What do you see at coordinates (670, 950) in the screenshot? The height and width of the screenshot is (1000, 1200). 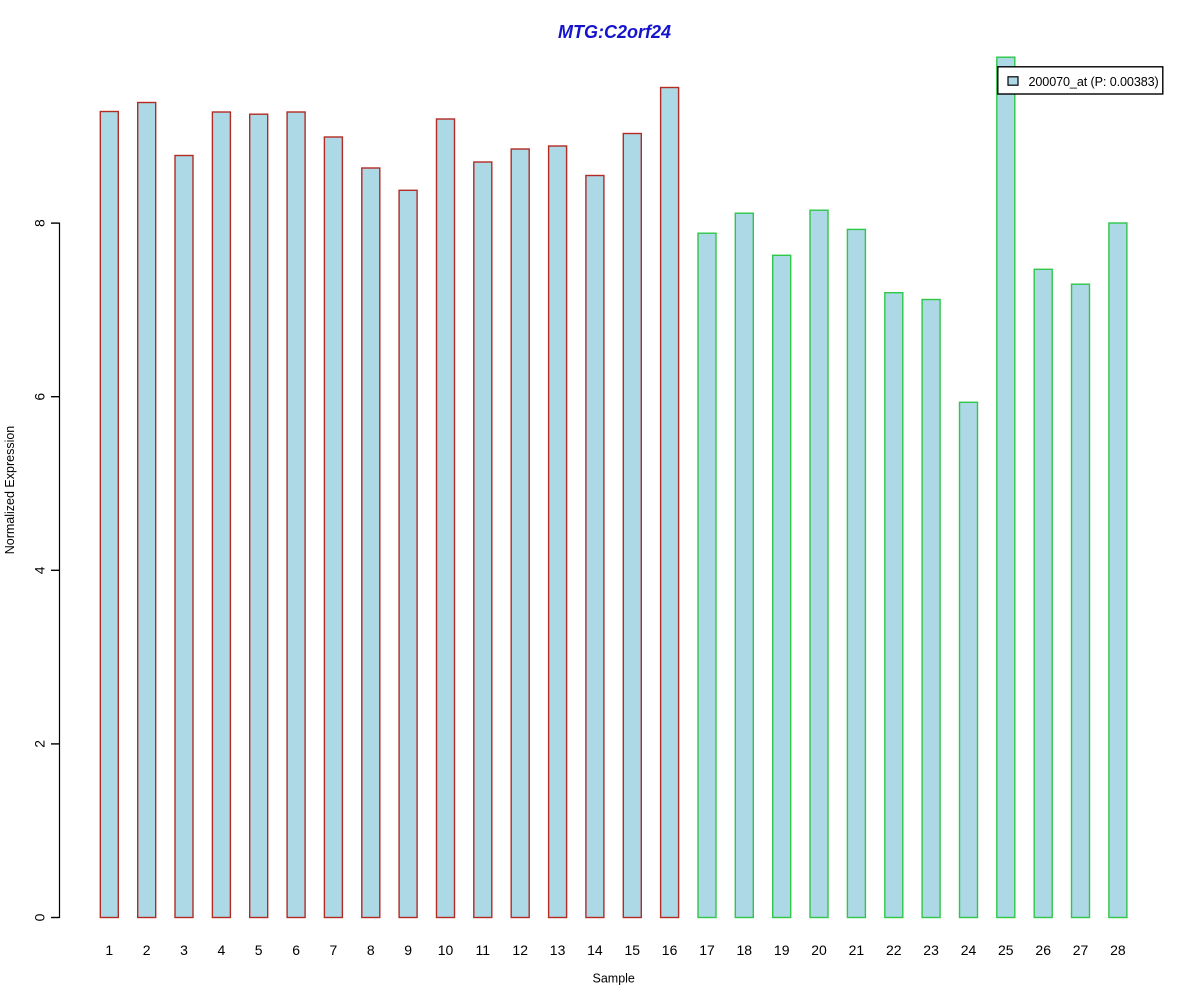 I see `svg-text: 16` at bounding box center [670, 950].